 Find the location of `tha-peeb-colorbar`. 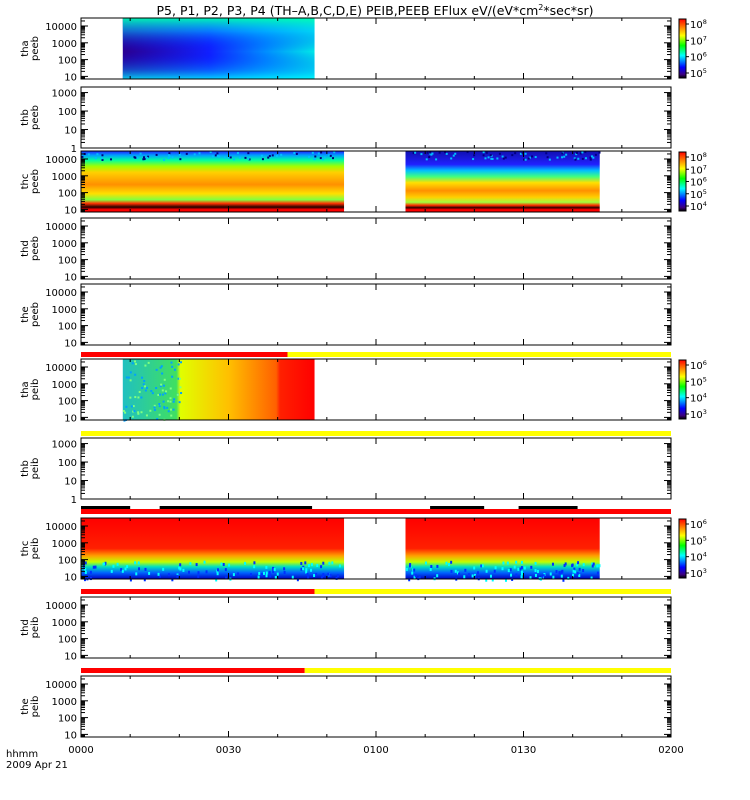

tha-peeb-colorbar is located at coordinates (682, 48).